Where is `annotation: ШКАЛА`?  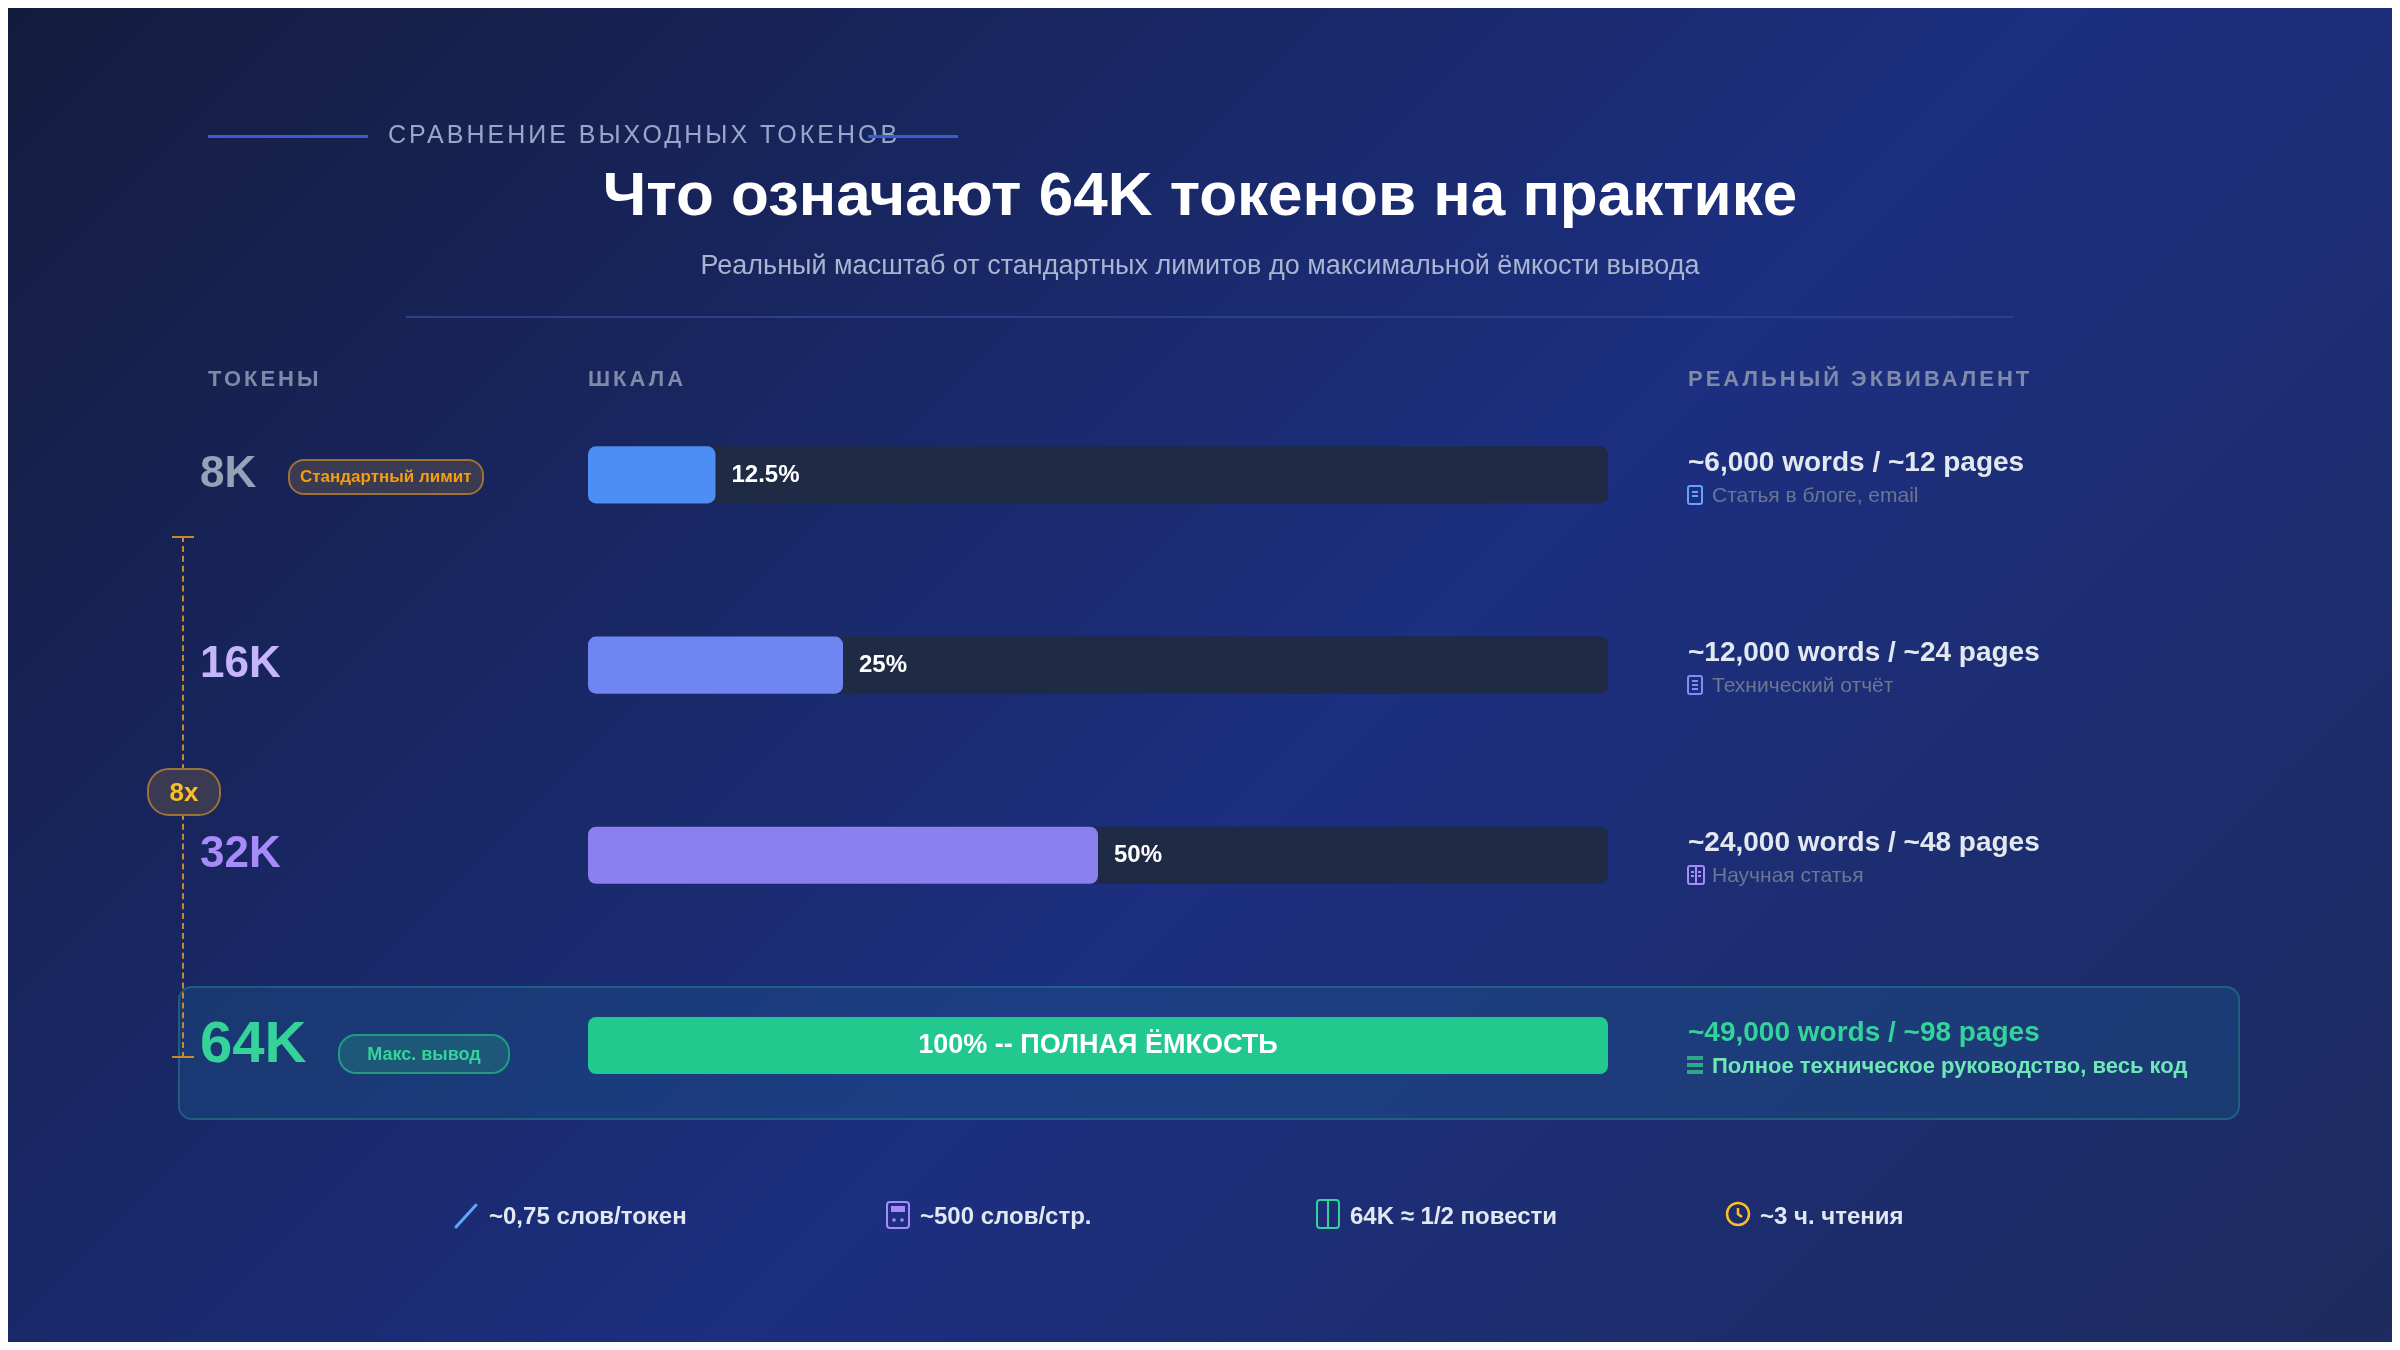 annotation: ШКАЛА is located at coordinates (637, 379).